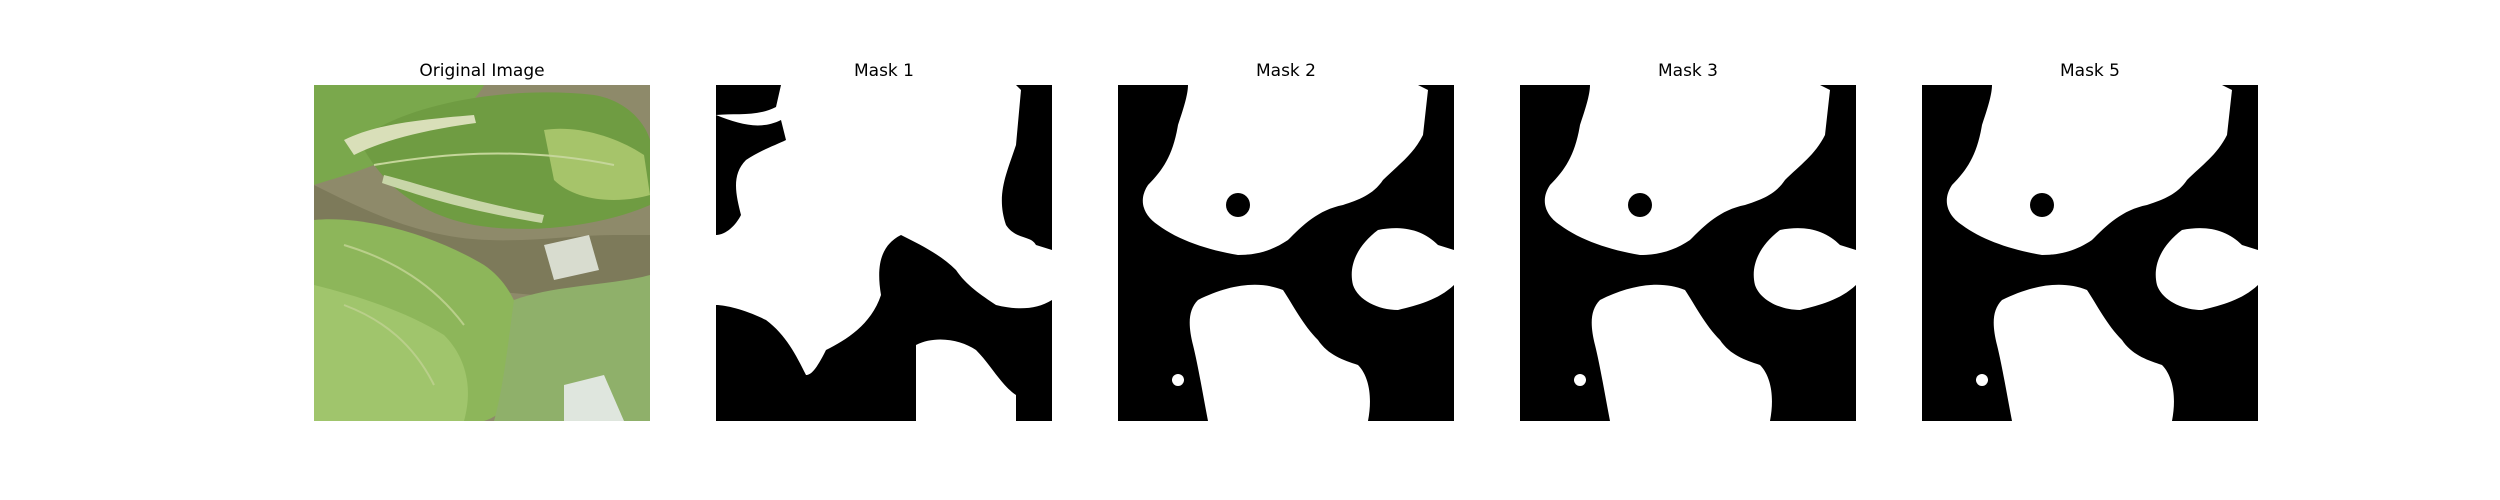  What do you see at coordinates (482, 71) in the screenshot?
I see `panel-title: Original Image` at bounding box center [482, 71].